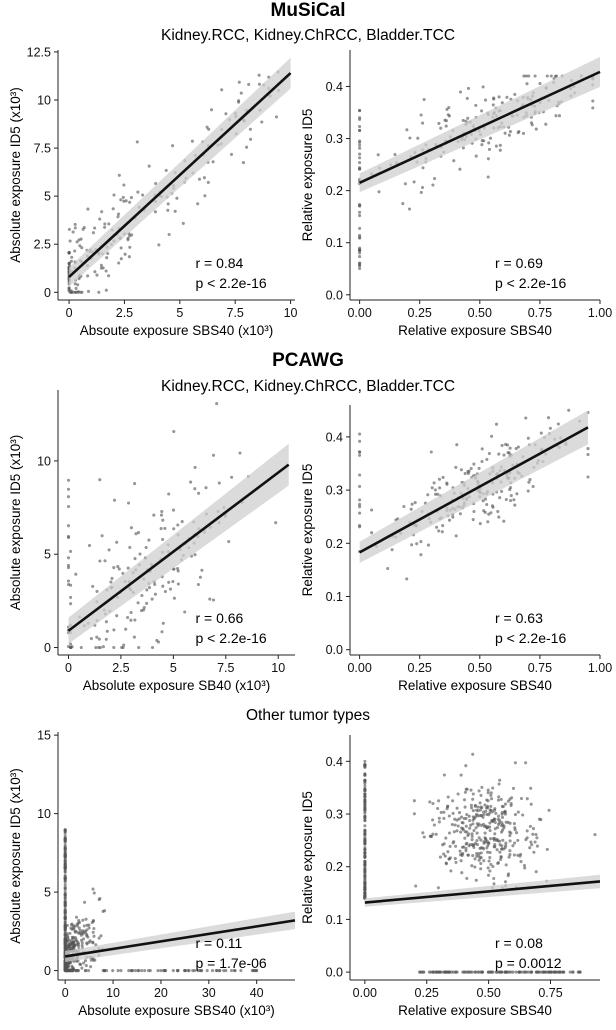  I want to click on regression-line, so click(180, 175).